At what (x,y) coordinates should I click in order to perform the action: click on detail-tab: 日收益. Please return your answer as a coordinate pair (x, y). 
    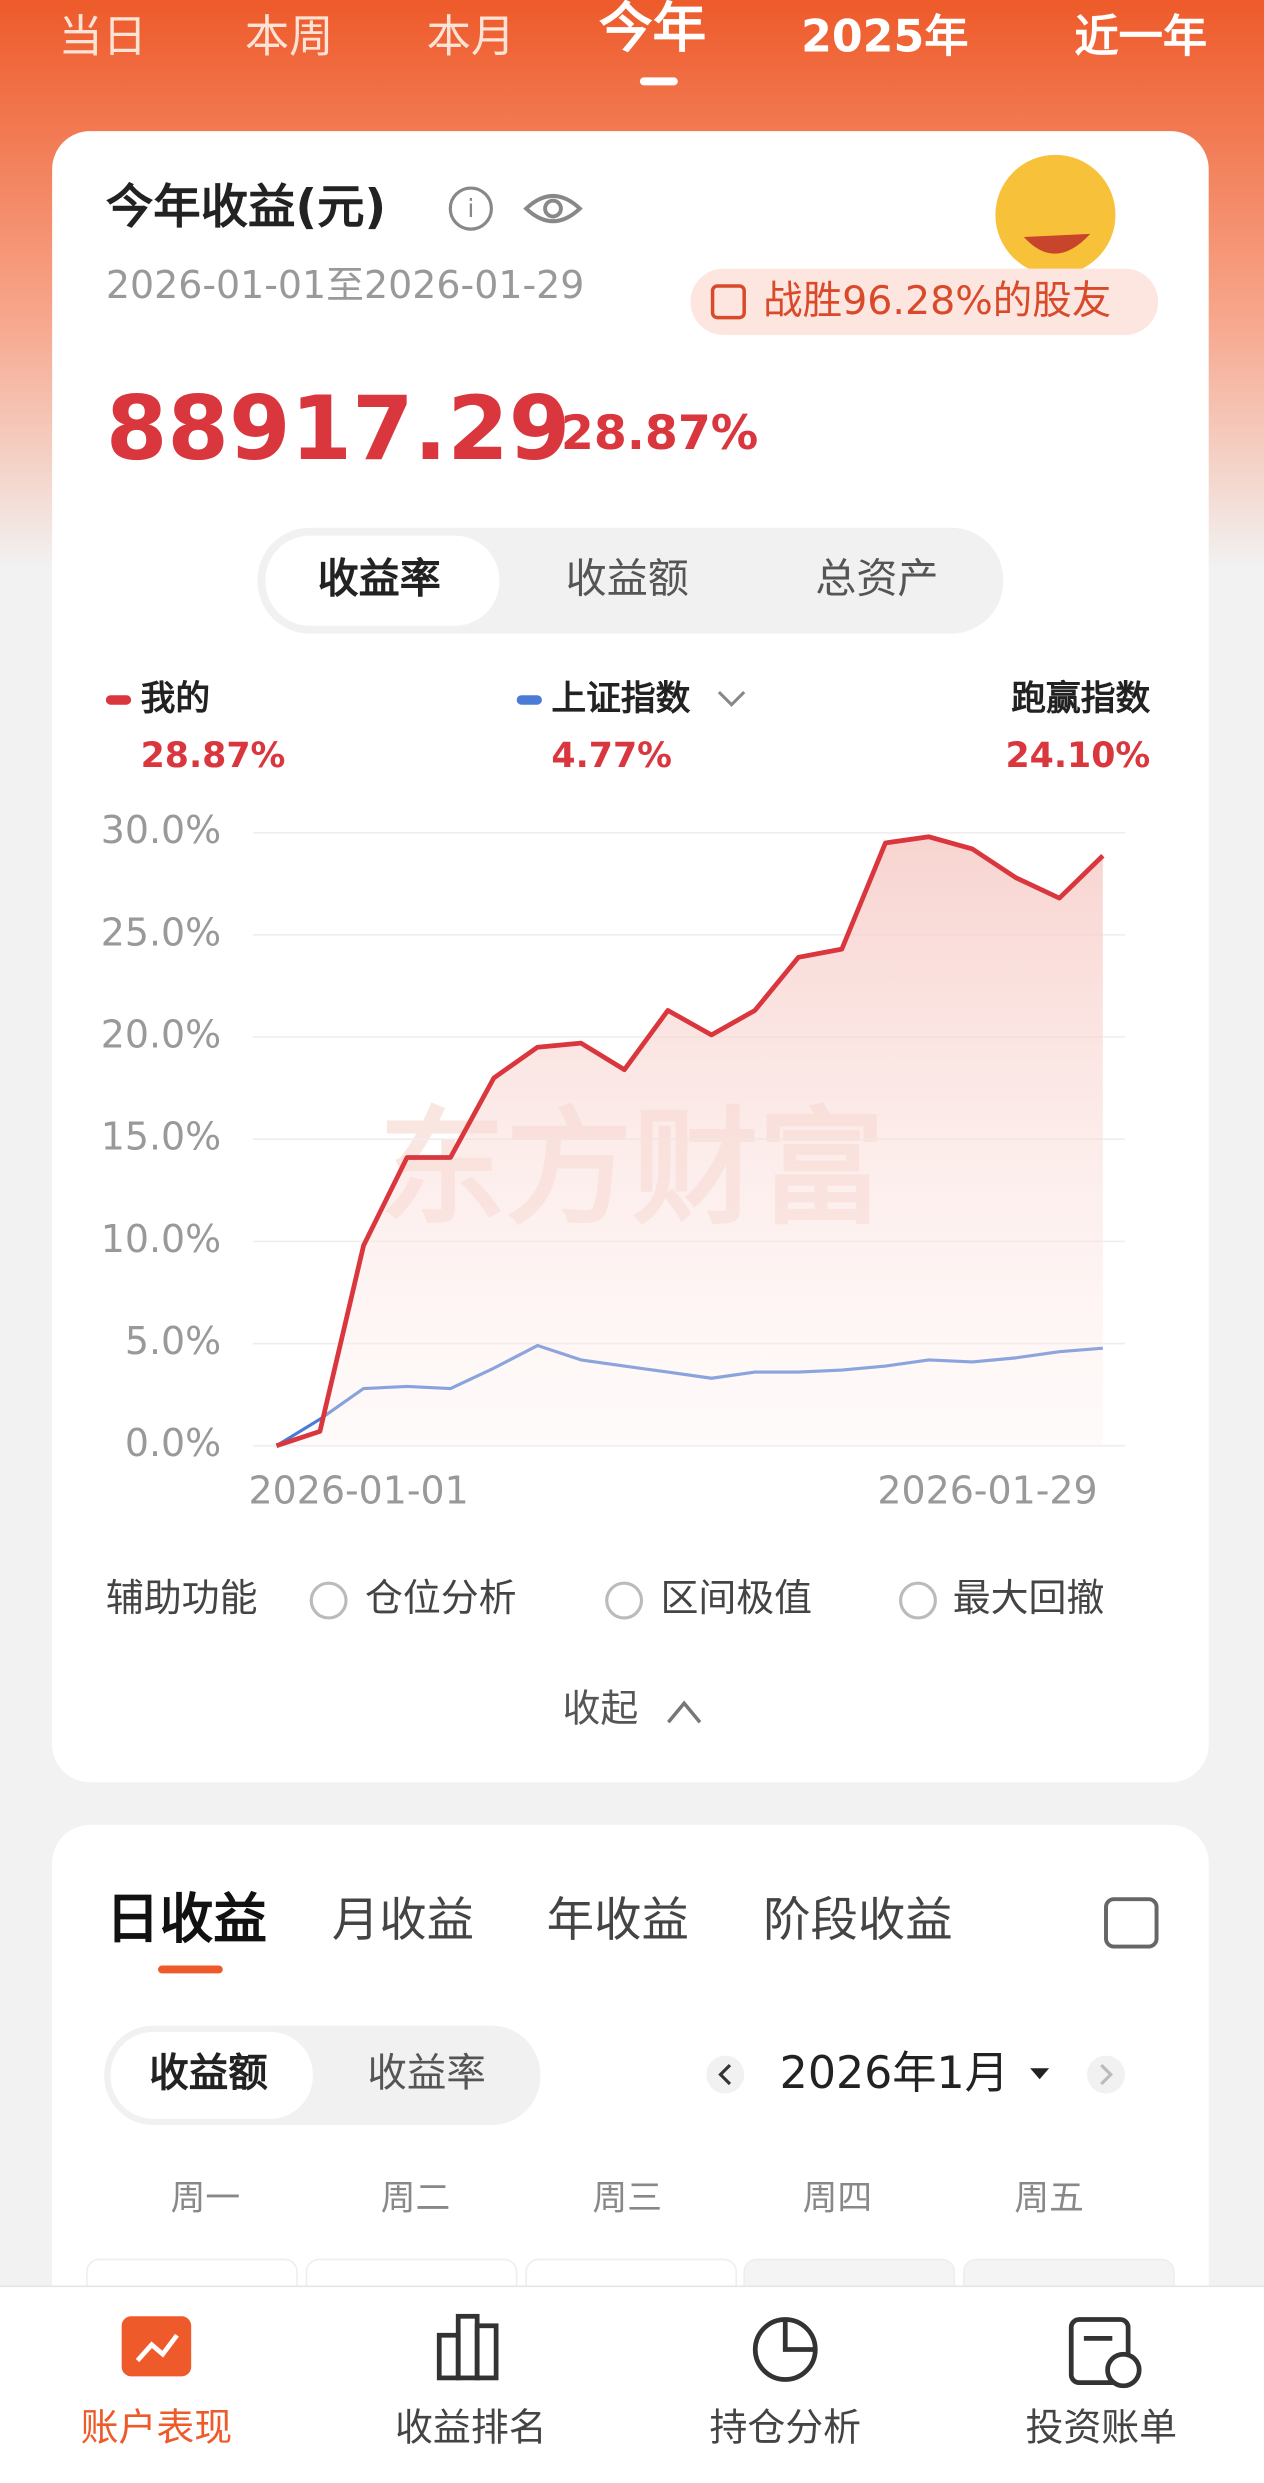
    Looking at the image, I should click on (186, 1919).